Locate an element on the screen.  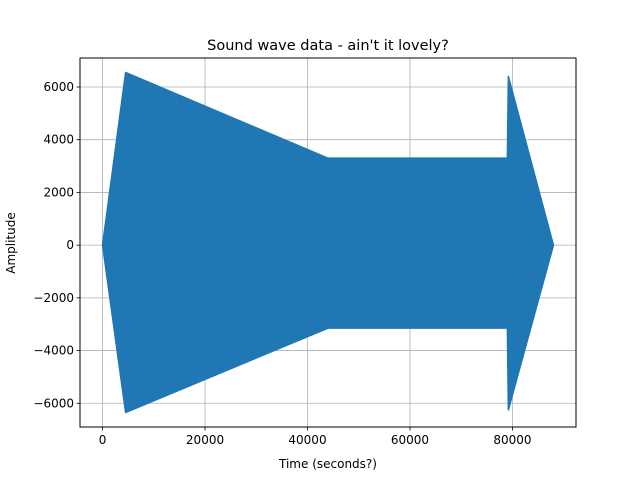
chart-title: Sound wave data - ain't it lovely? is located at coordinates (328, 46).